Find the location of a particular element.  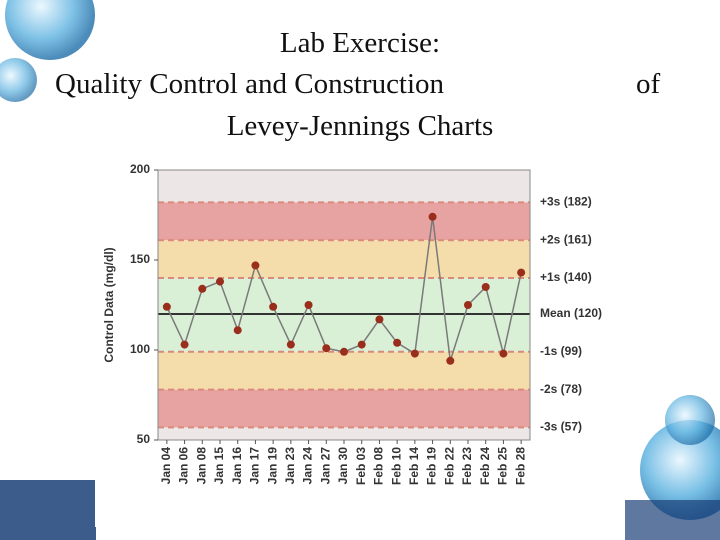

x-tick-label: Feb 10 is located at coordinates (396, 466).